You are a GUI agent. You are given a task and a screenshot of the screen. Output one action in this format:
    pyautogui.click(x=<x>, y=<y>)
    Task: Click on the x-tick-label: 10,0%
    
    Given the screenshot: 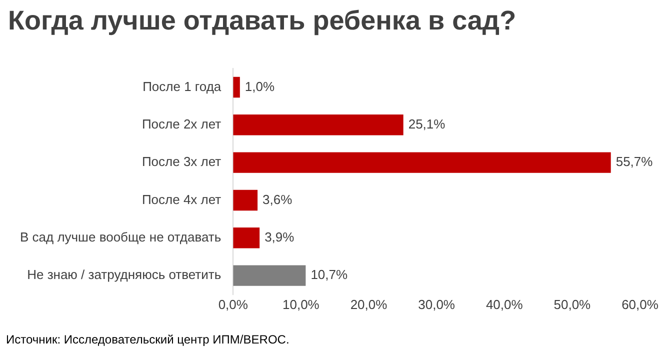 What is the action you would take?
    pyautogui.click(x=301, y=304)
    